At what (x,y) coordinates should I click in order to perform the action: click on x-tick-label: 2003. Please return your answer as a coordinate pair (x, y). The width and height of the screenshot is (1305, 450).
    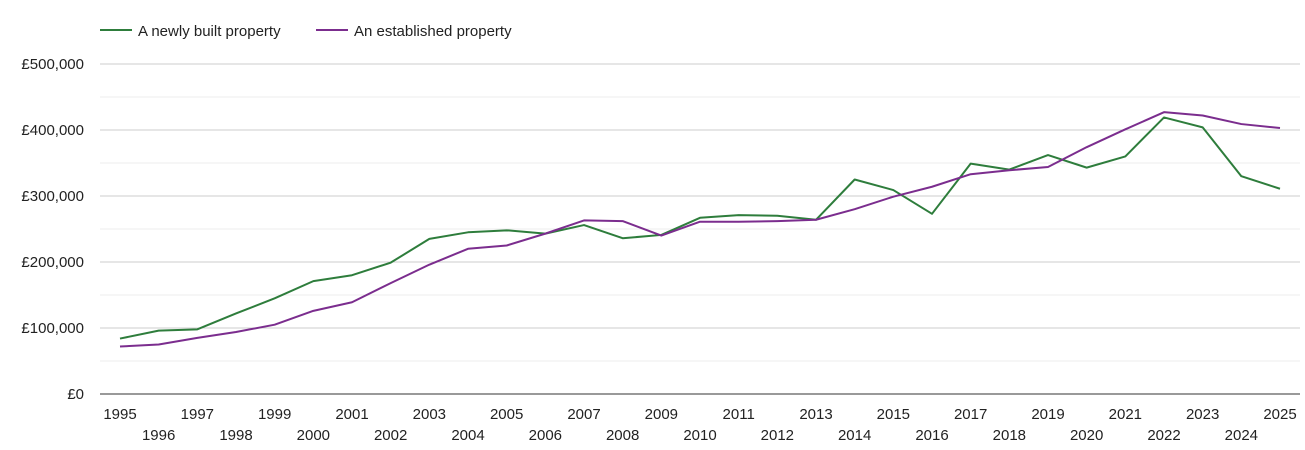
    Looking at the image, I should click on (429, 414).